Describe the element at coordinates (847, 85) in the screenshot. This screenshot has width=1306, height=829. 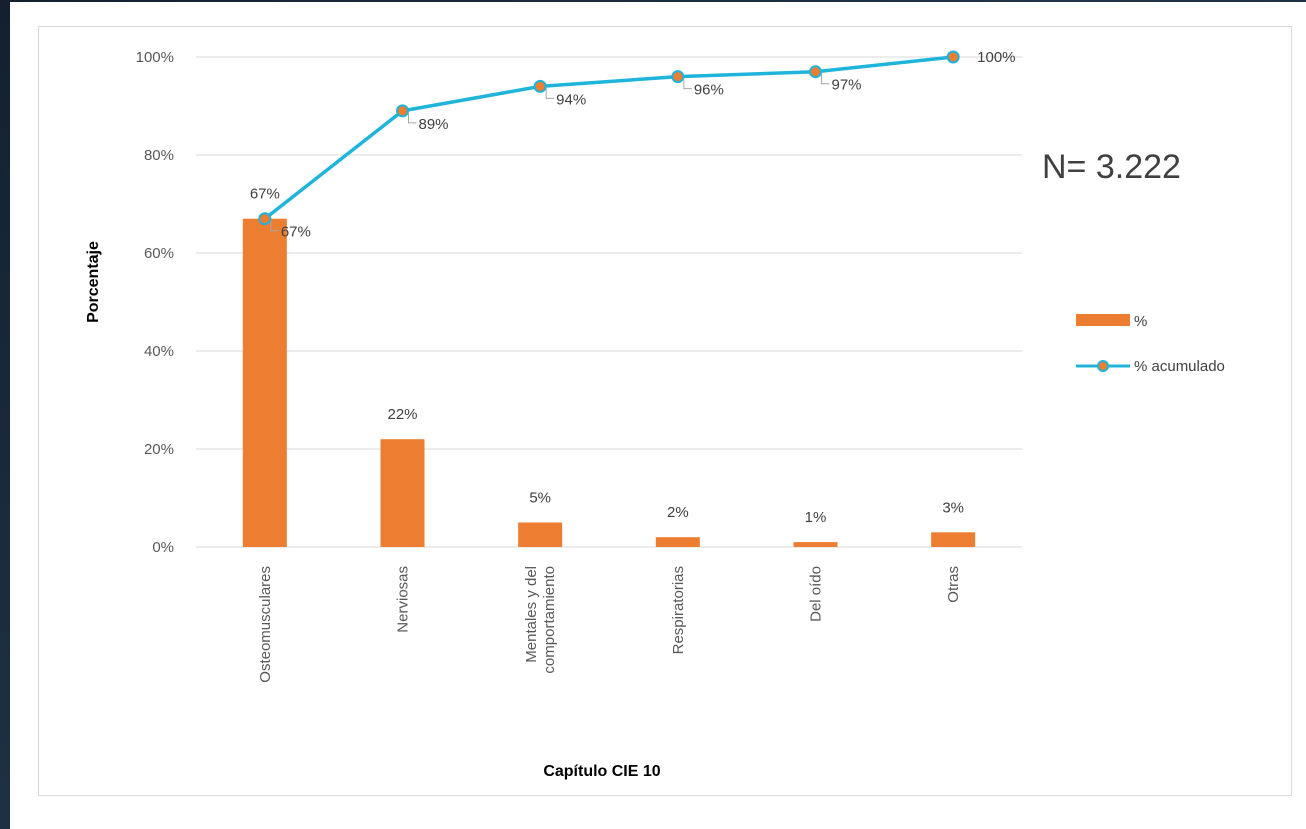
I see `line-data-label: 97%` at that location.